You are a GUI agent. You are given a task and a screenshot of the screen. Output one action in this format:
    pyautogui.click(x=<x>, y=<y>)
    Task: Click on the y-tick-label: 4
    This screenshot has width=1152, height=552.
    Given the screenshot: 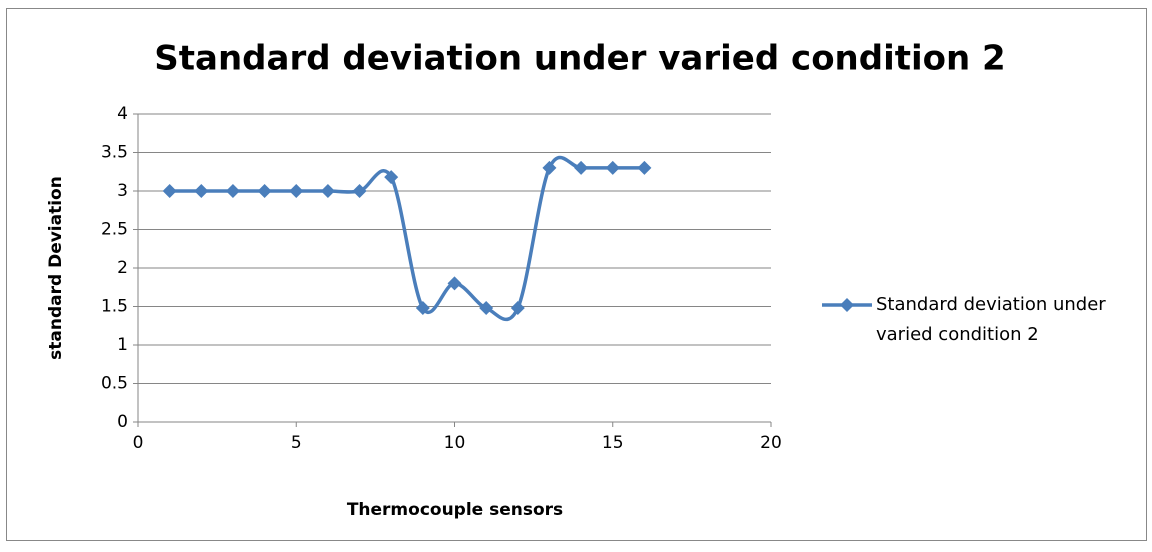 What is the action you would take?
    pyautogui.click(x=122, y=114)
    